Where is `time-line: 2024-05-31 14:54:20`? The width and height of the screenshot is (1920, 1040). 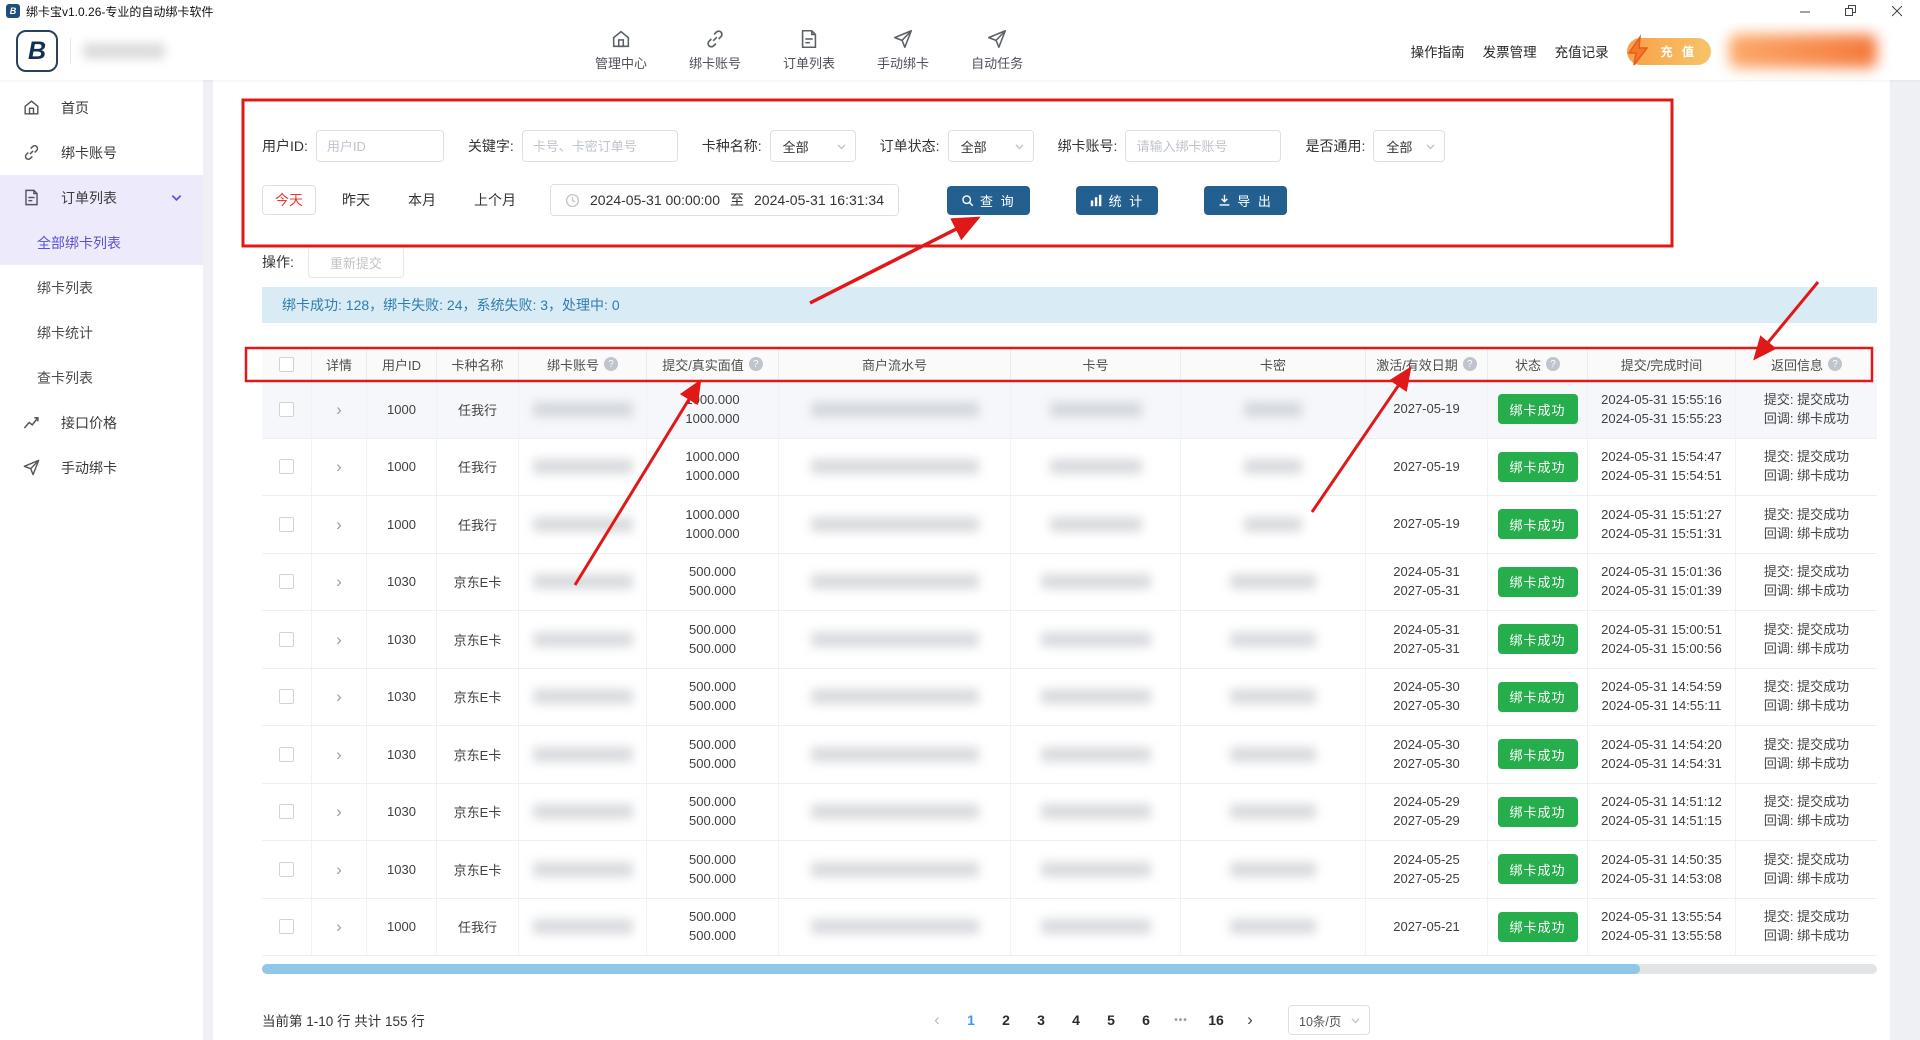
time-line: 2024-05-31 14:54:20 is located at coordinates (1661, 744).